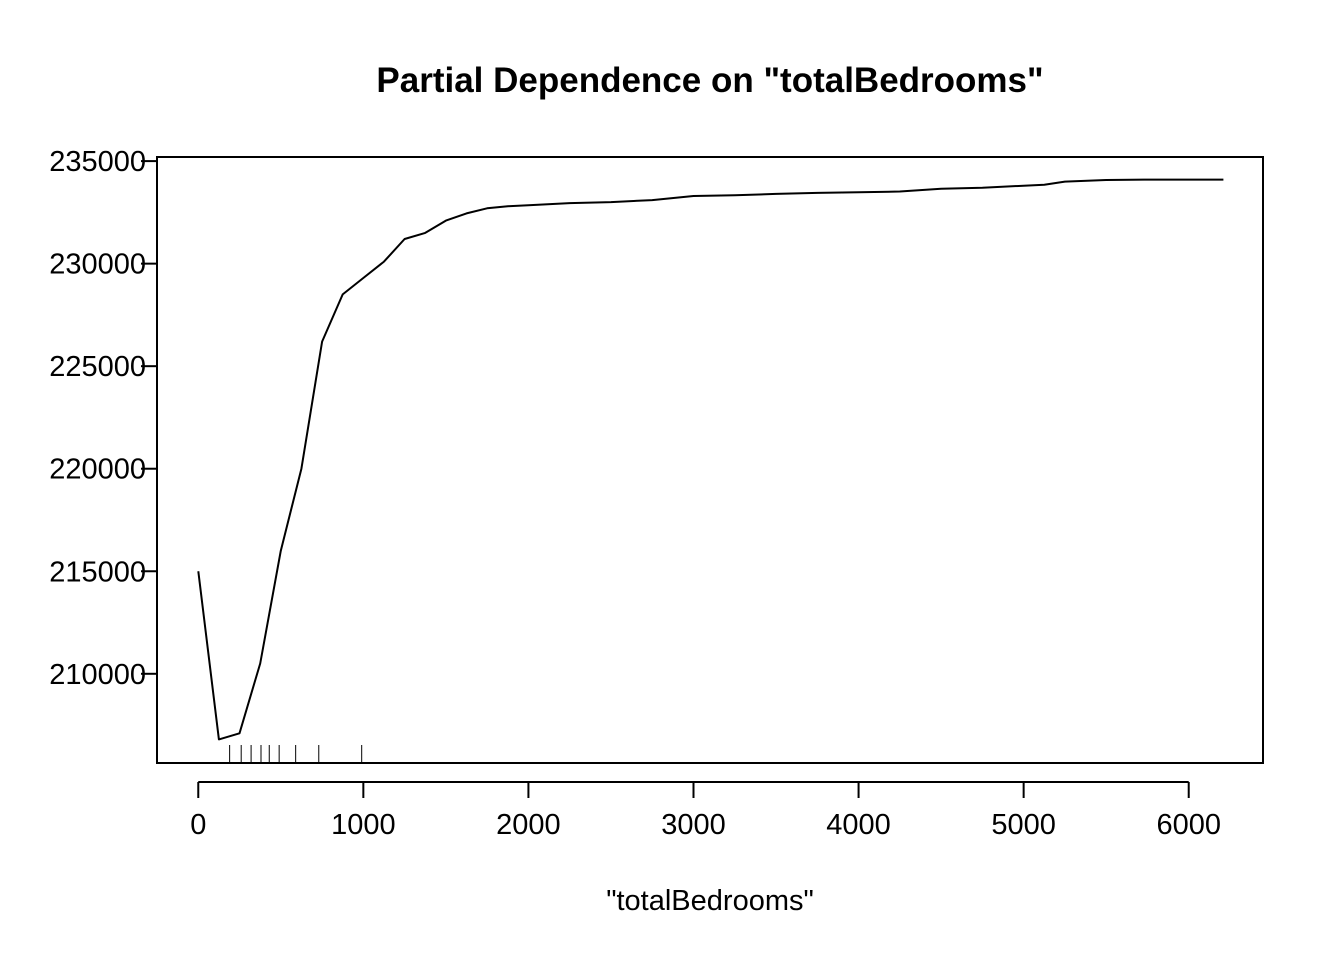 The height and width of the screenshot is (960, 1344). What do you see at coordinates (97, 572) in the screenshot?
I see `y-tick-label-1: 215000` at bounding box center [97, 572].